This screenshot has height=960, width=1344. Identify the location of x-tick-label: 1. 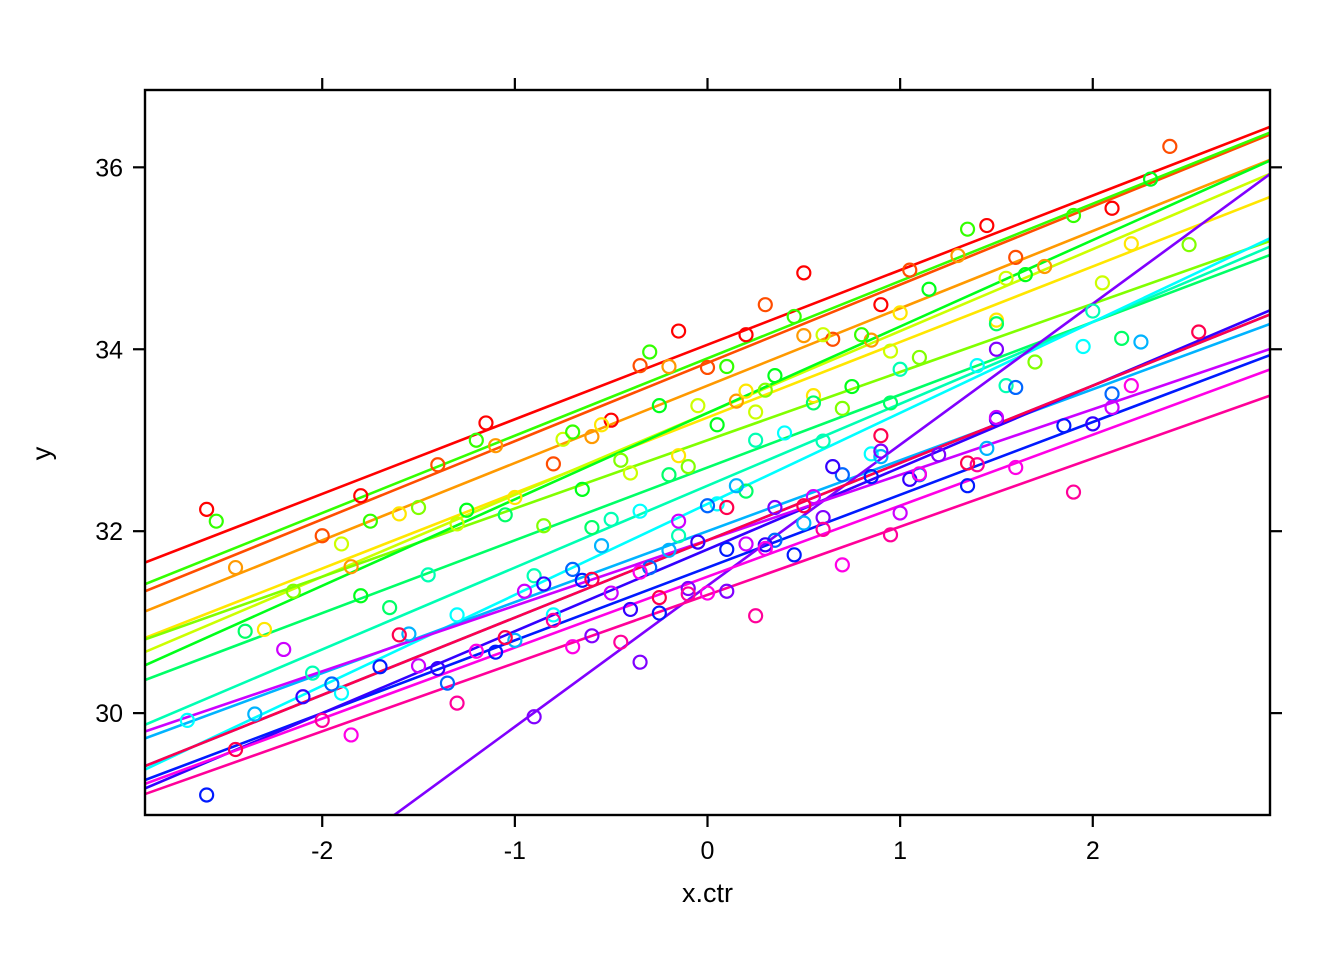
(900, 851).